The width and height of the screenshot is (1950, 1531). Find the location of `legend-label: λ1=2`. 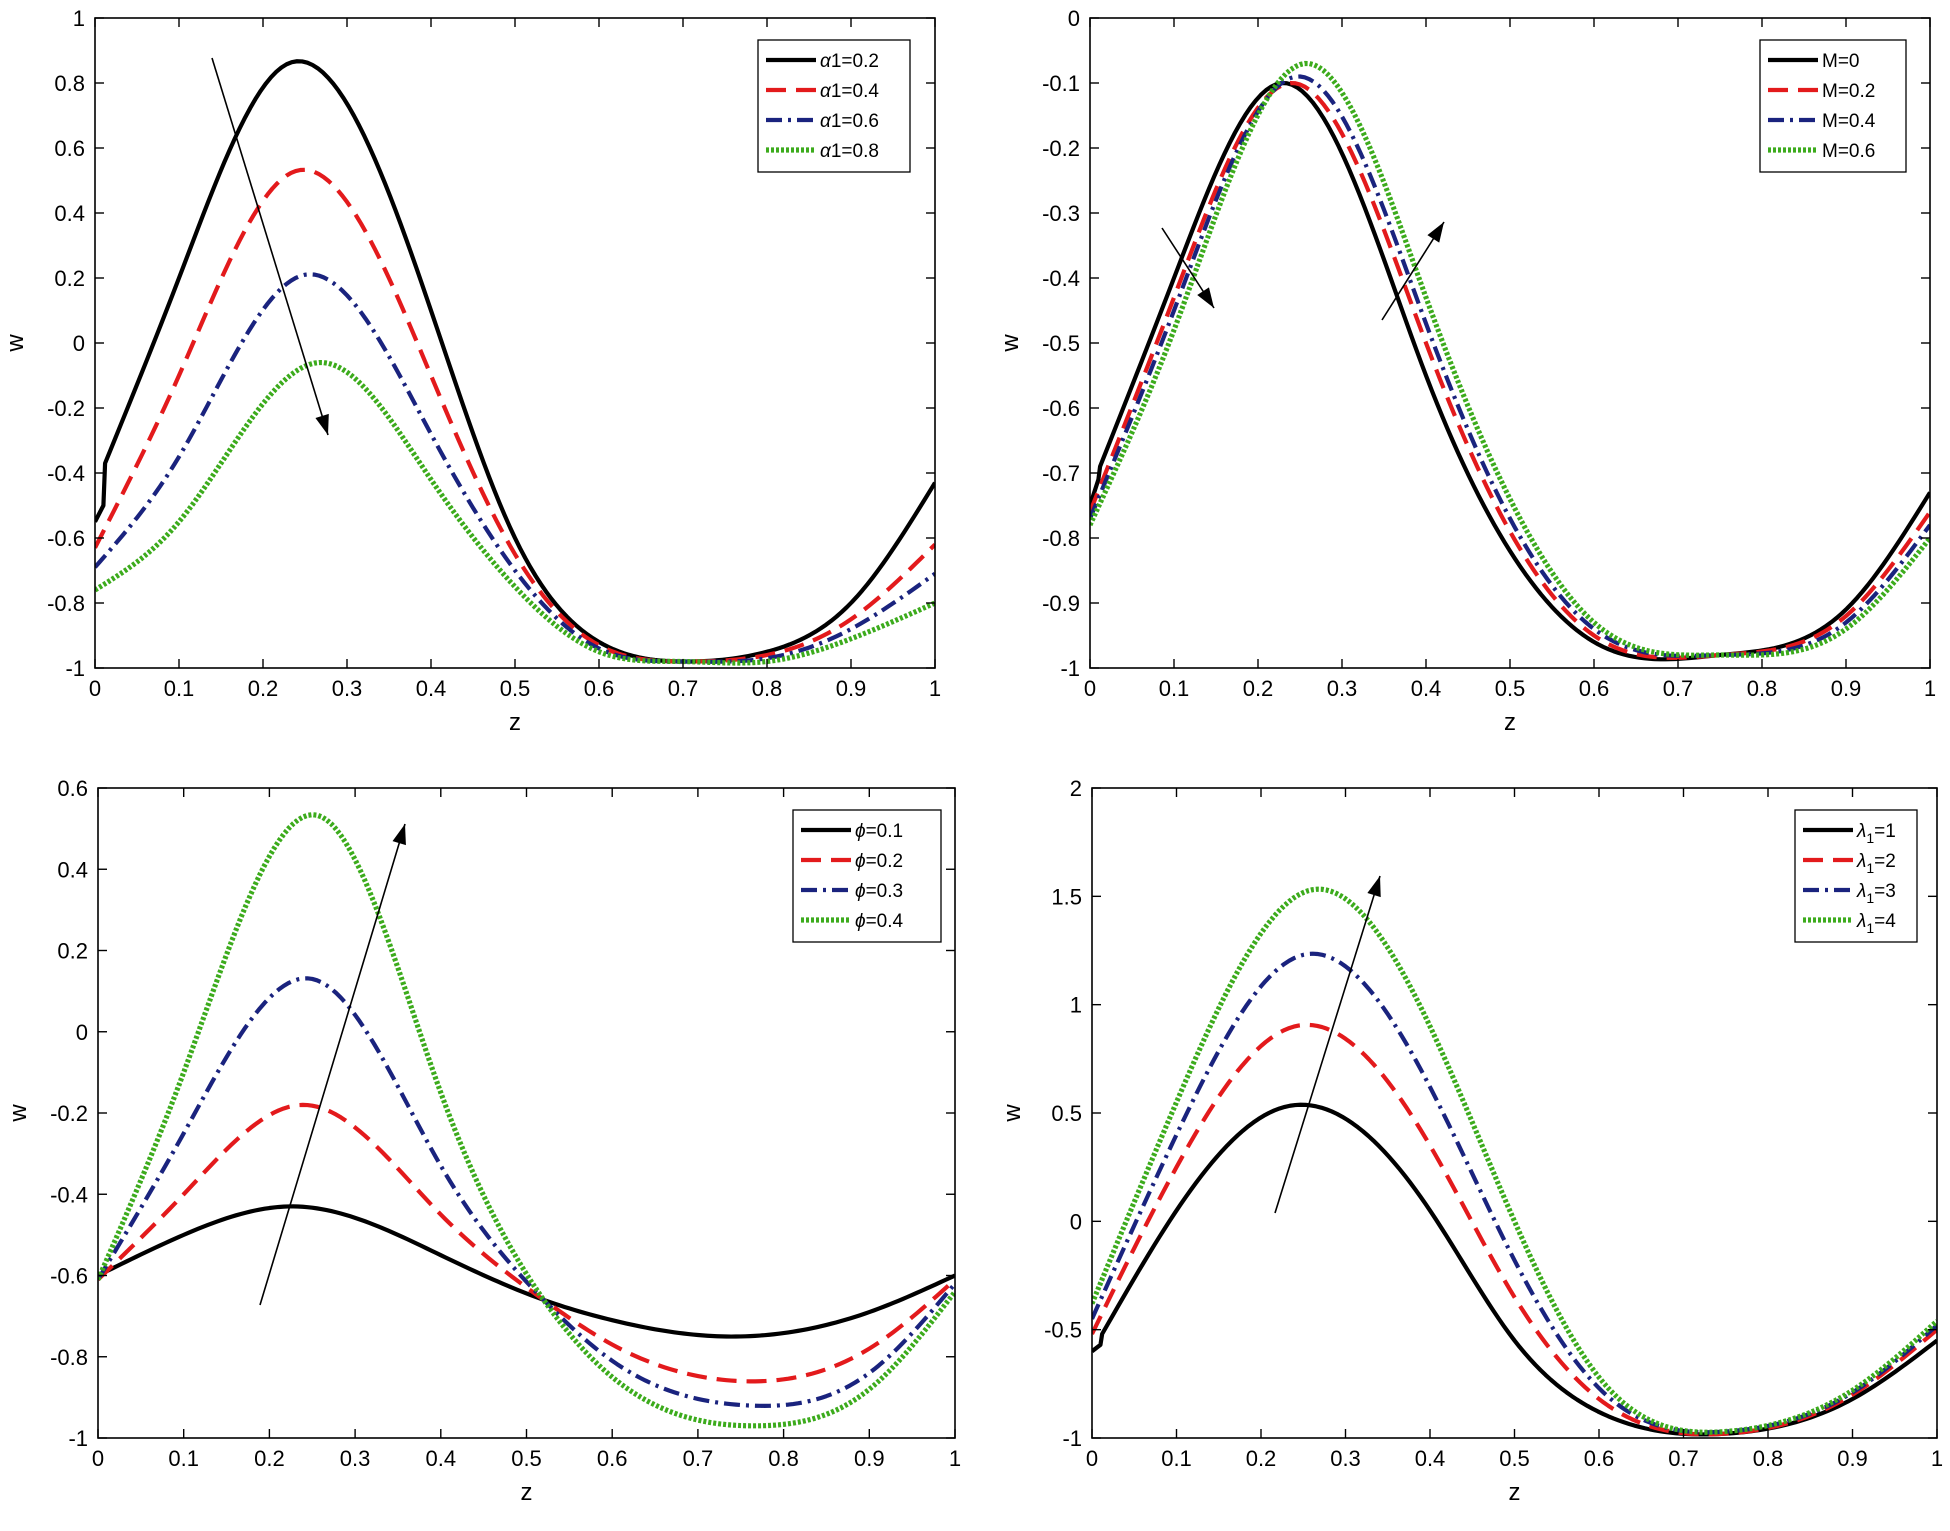

legend-label: λ1=2 is located at coordinates (1876, 863).